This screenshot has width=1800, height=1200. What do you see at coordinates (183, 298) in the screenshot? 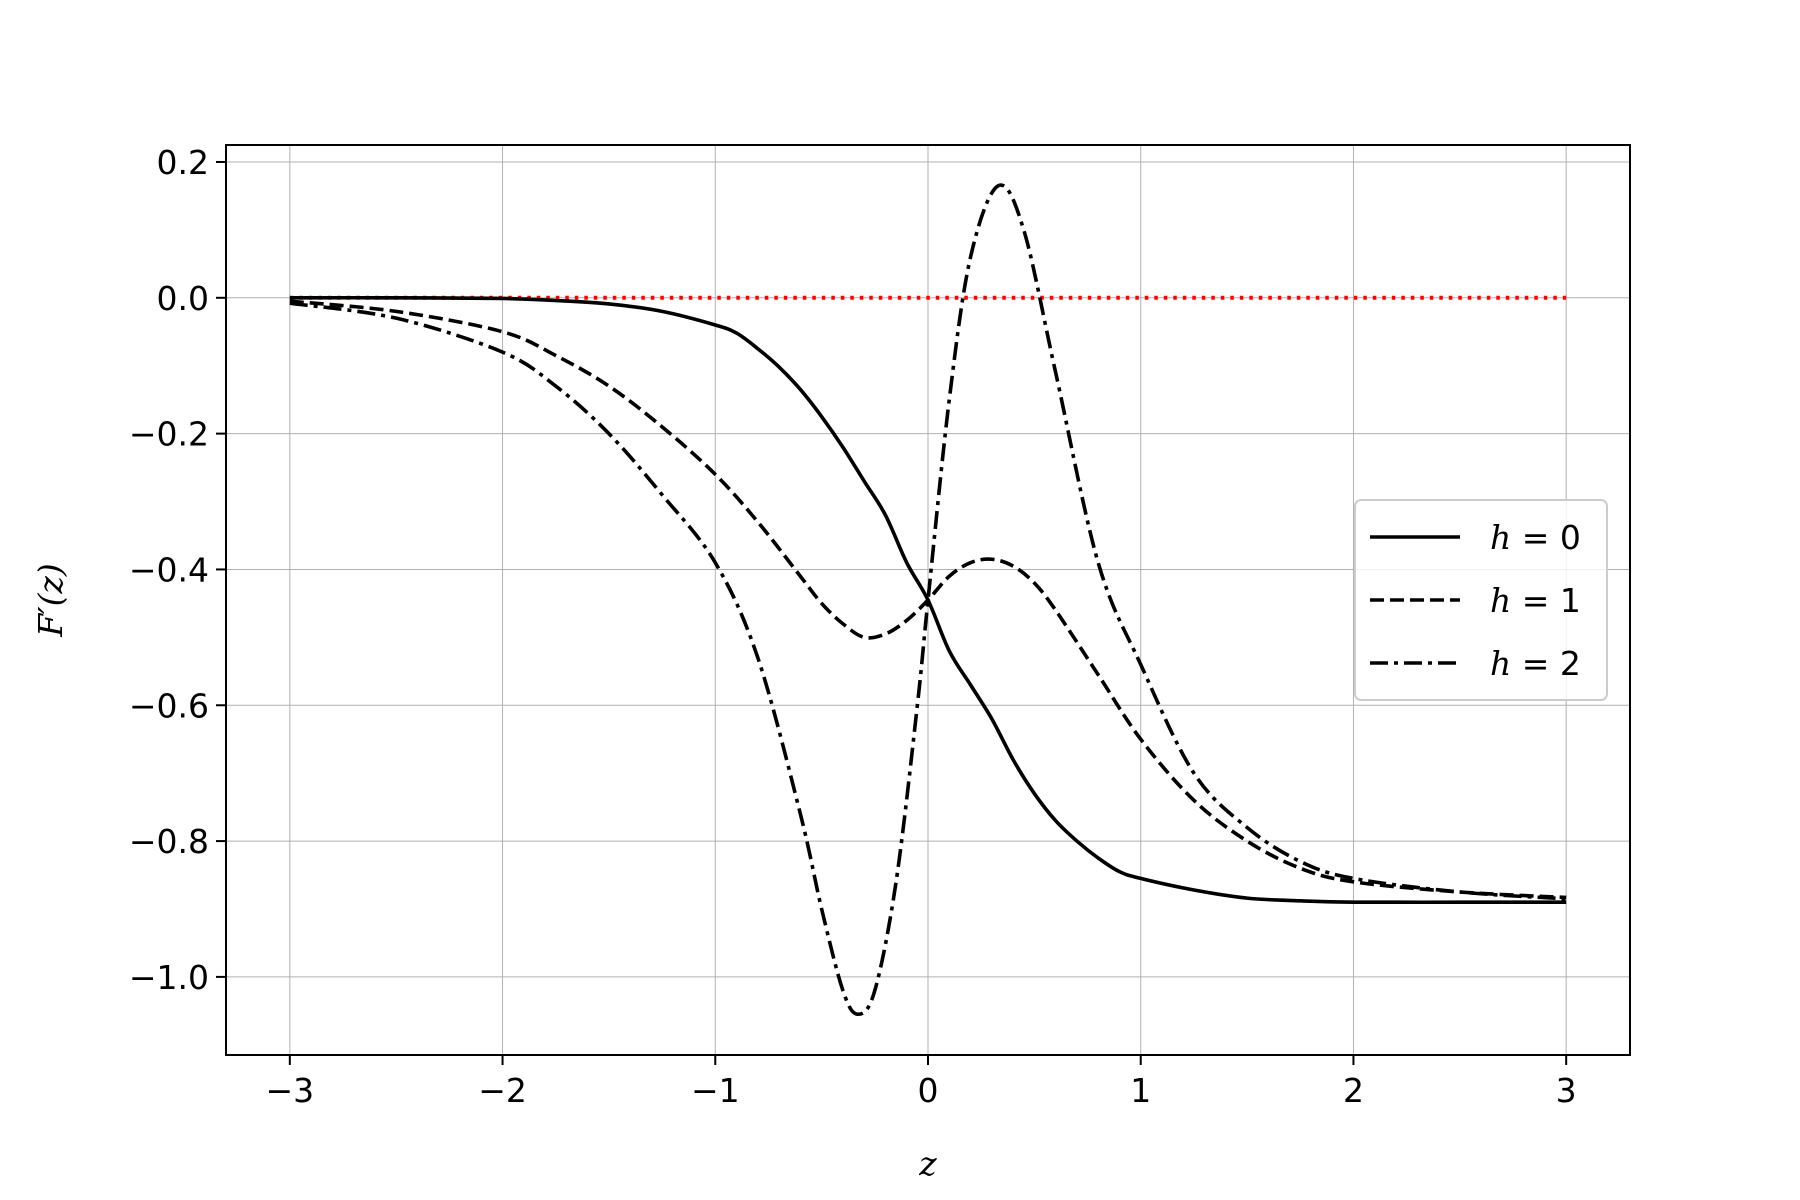
I see `y-tick-label: 0.0` at bounding box center [183, 298].